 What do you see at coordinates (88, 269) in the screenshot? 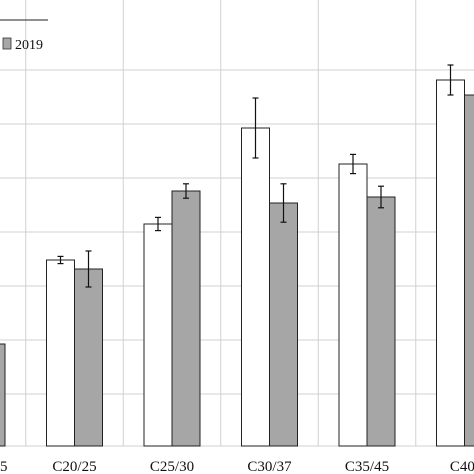
I see `error-bar-series-2-C20/25` at bounding box center [88, 269].